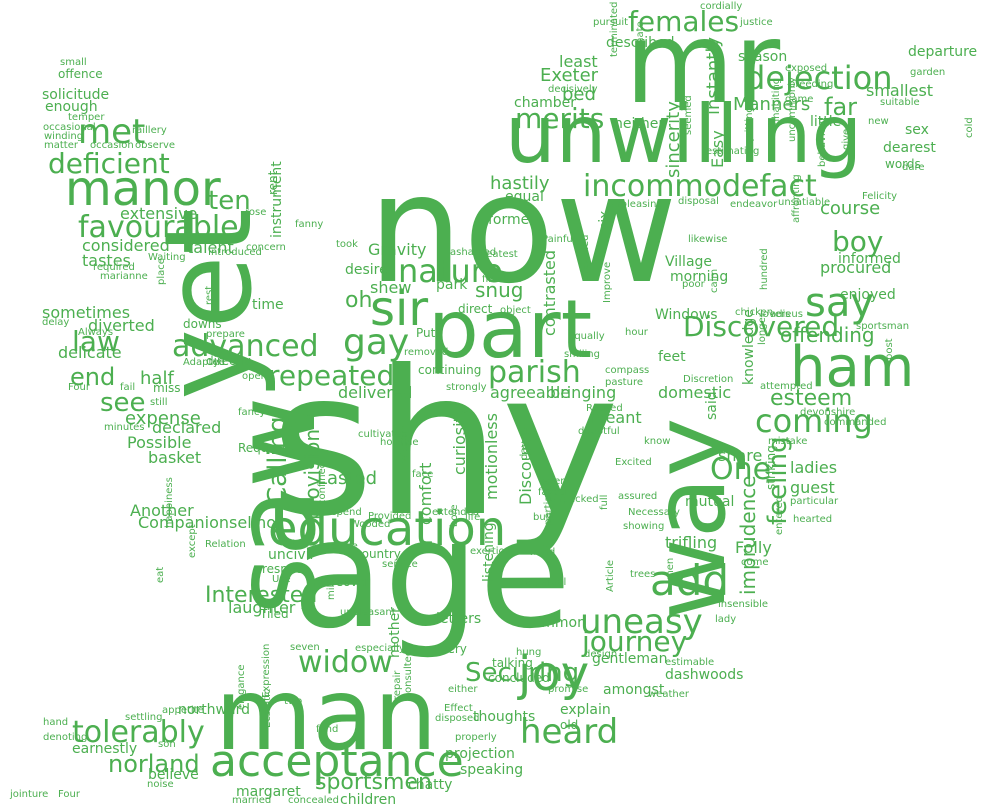 Image resolution: width=1000 pixels, height=808 pixels. I want to click on cloud-word: esteem, so click(811, 398).